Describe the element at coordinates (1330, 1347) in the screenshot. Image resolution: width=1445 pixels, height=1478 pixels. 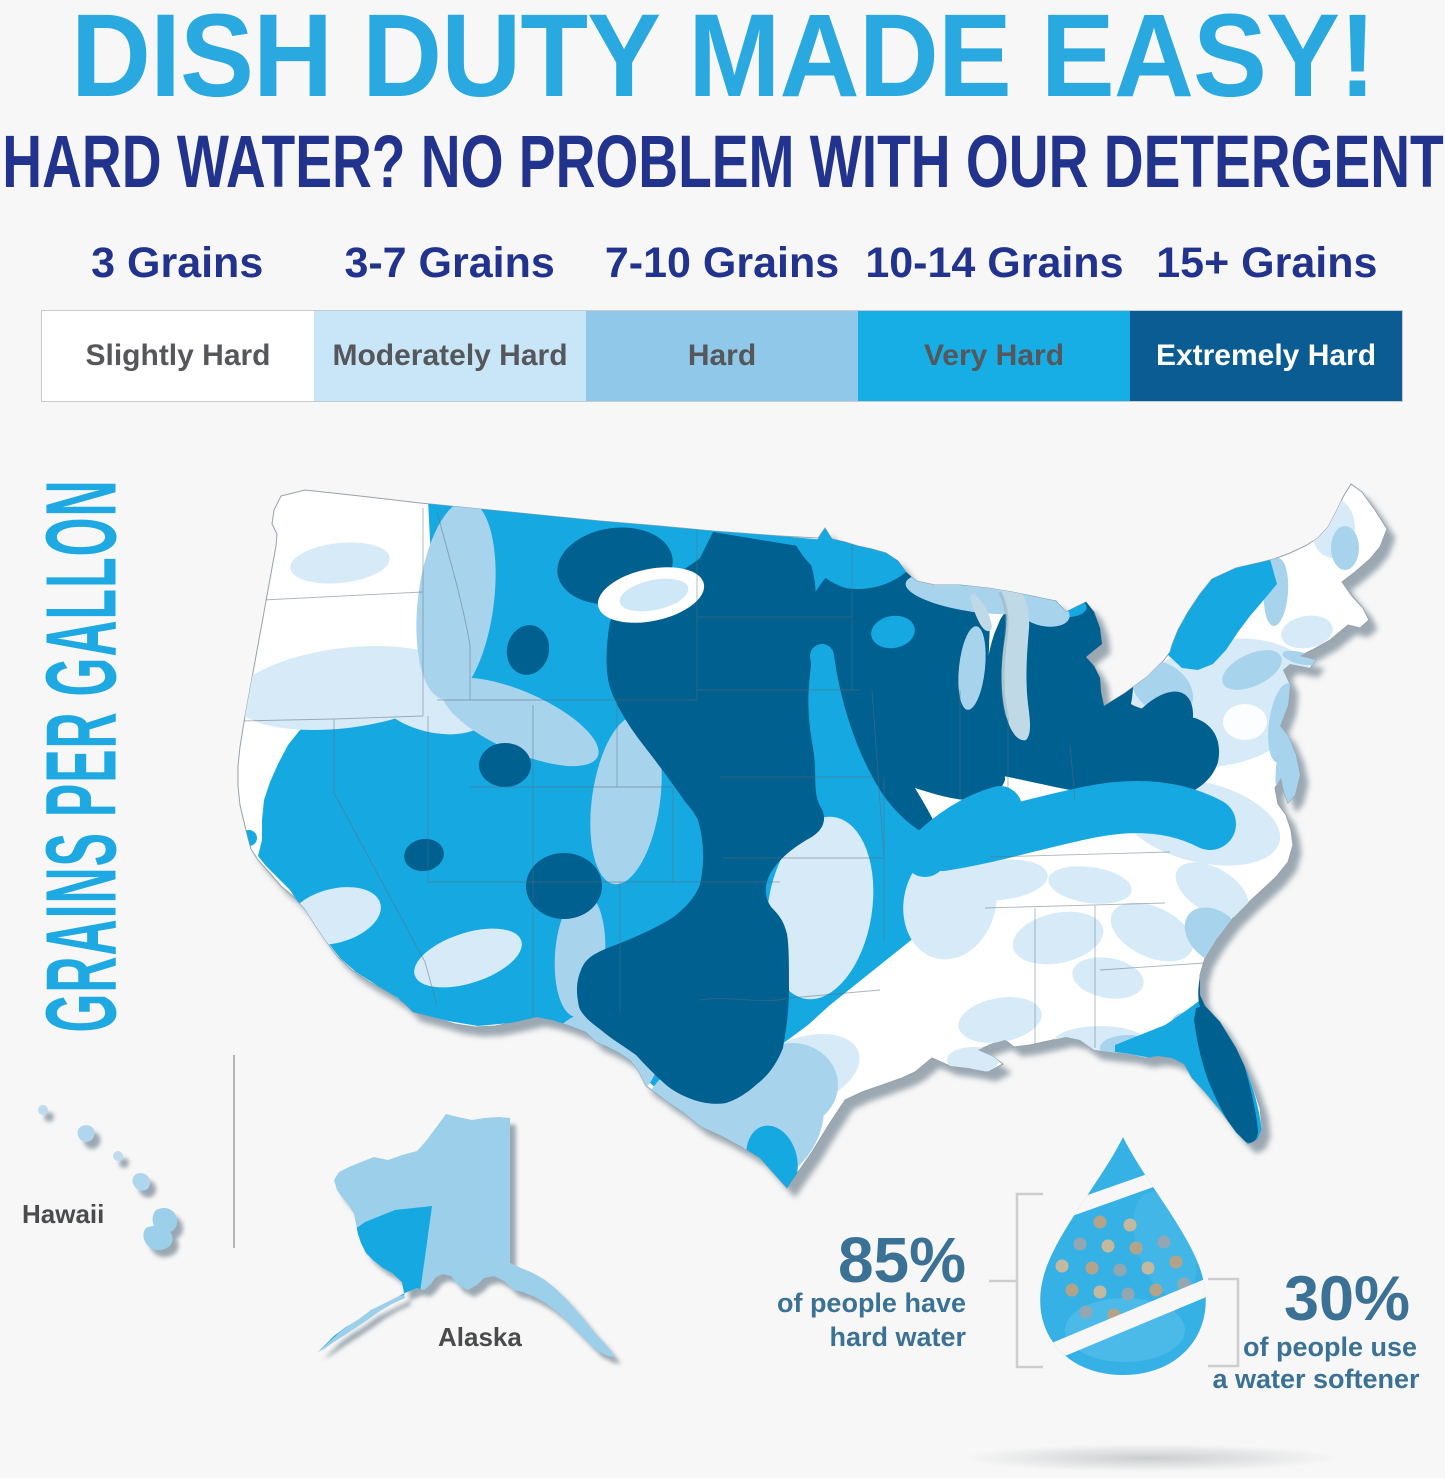
I see `svg-text: of people use` at that location.